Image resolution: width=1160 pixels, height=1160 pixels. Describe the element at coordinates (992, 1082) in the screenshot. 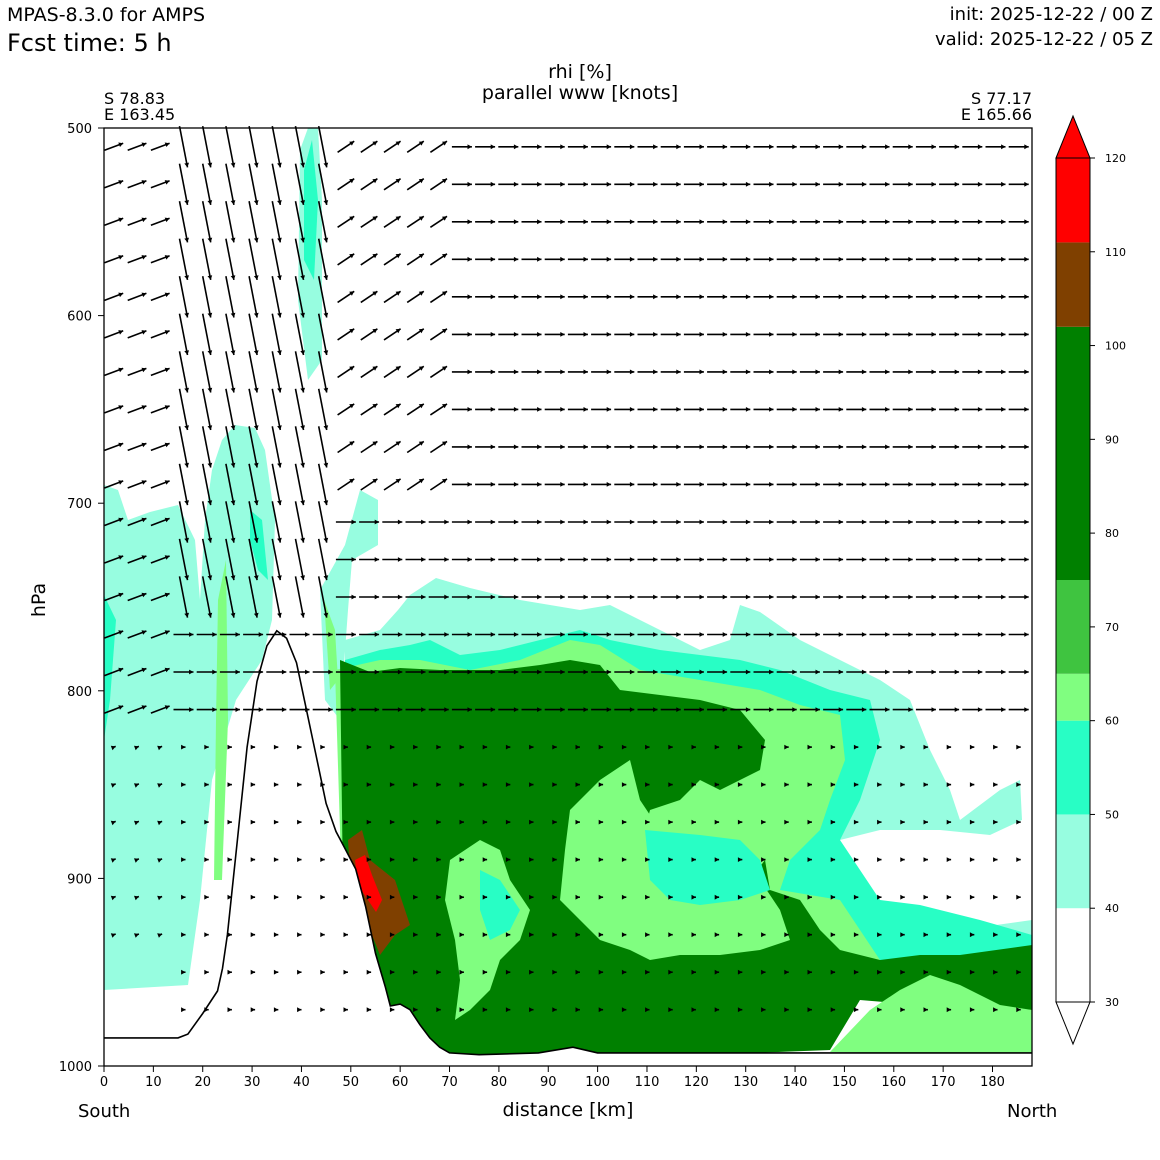

I see `x-tick-label: 180` at that location.